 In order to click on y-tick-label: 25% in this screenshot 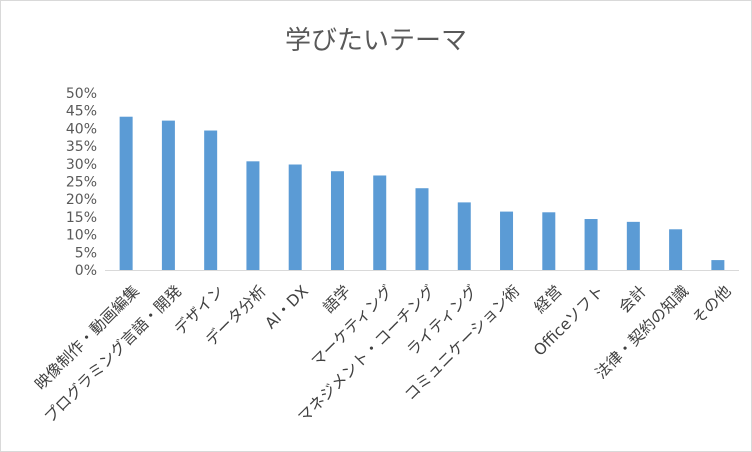, I will do `click(81, 183)`.